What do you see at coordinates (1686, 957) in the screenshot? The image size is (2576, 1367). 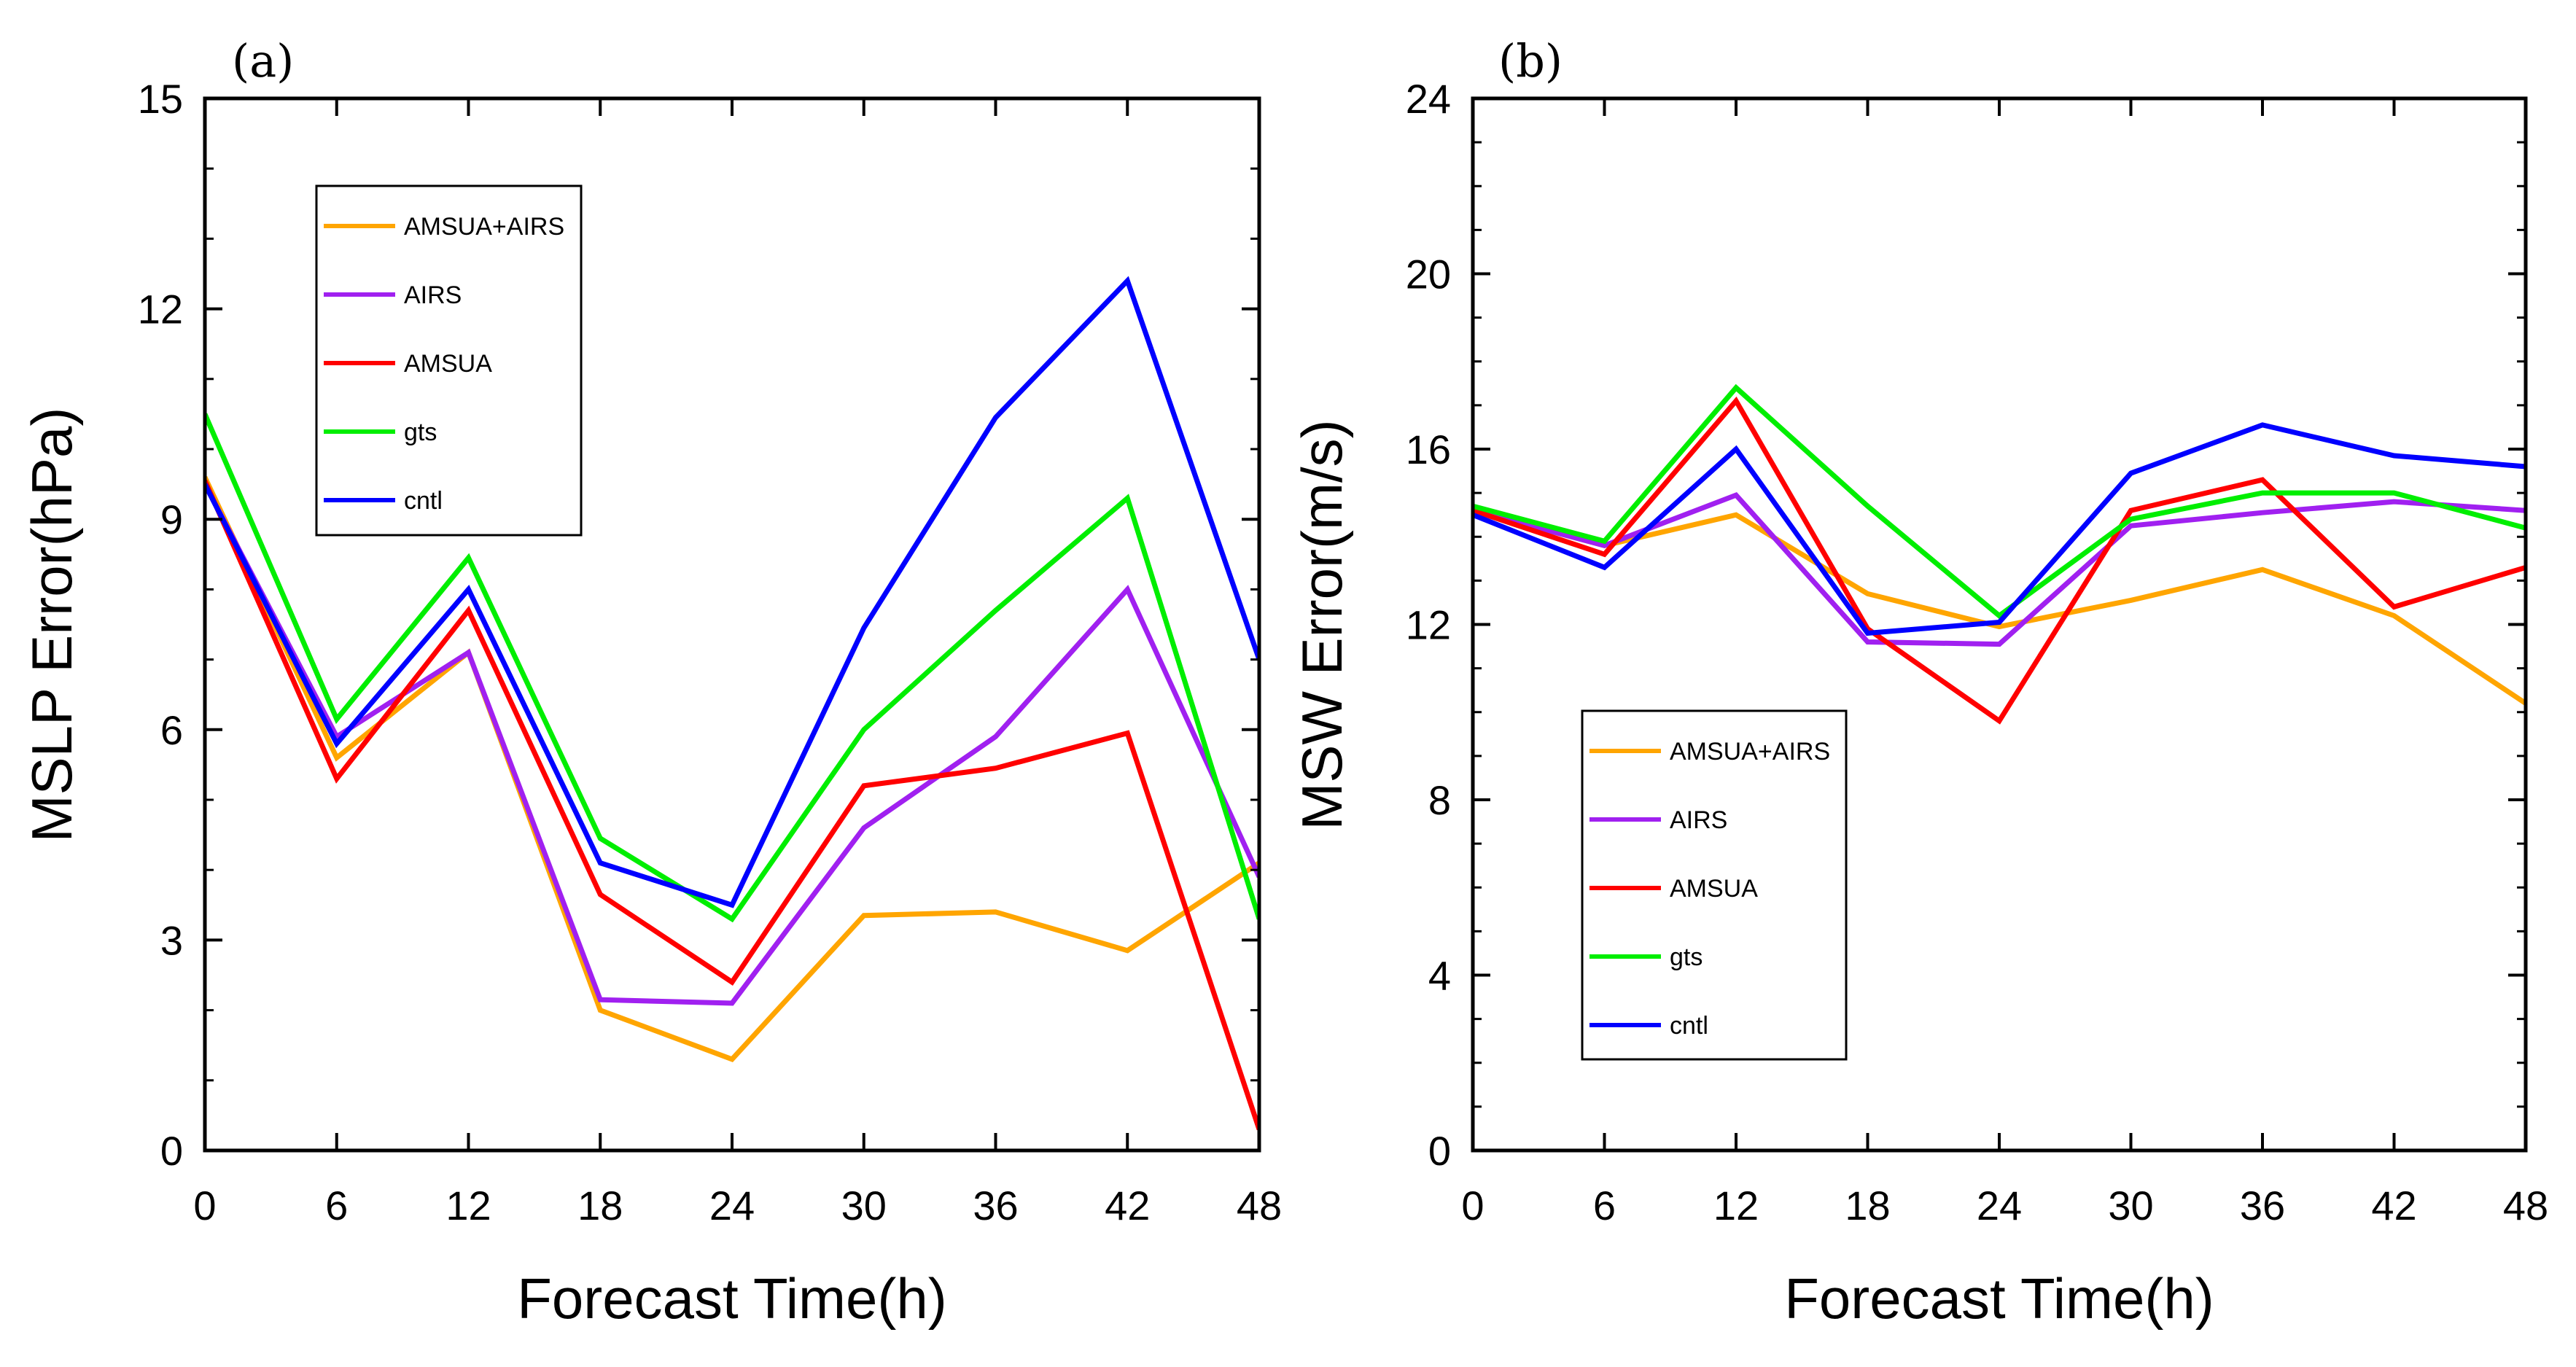 I see `panel-b-legend-label-gts: gts` at bounding box center [1686, 957].